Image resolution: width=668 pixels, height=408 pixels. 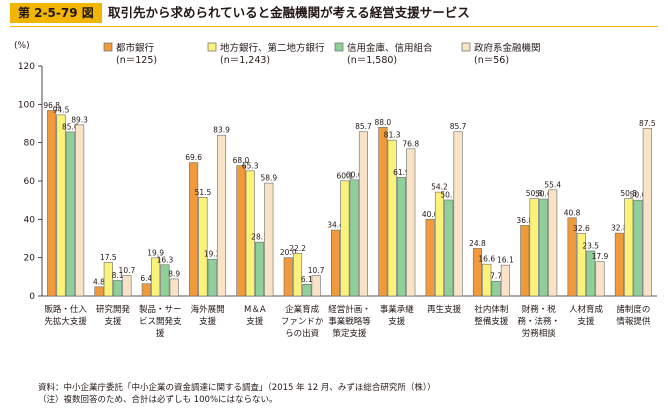 I want to click on data-label: 16.3, so click(x=165, y=259).